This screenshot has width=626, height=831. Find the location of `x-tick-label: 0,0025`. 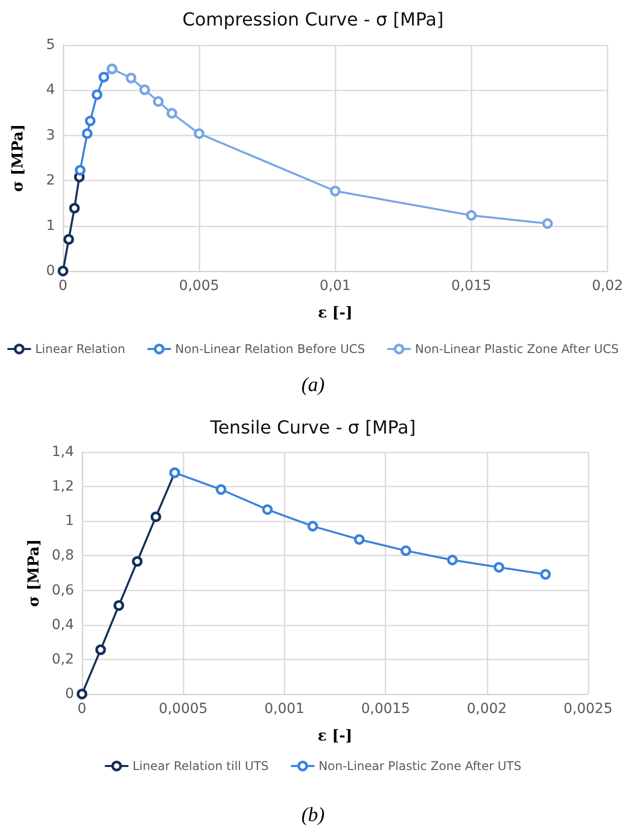

x-tick-label: 0,0025 is located at coordinates (588, 709).